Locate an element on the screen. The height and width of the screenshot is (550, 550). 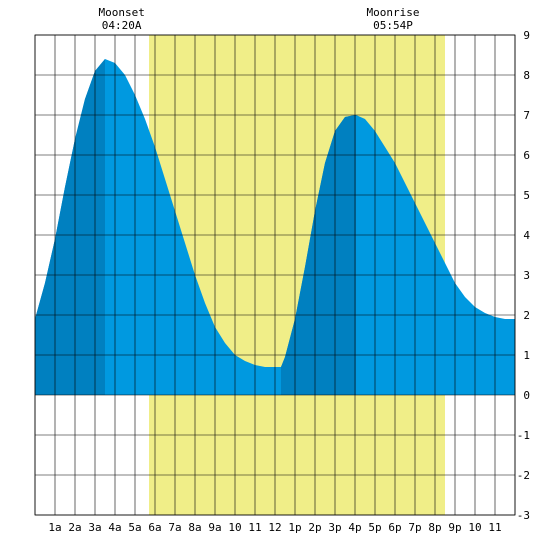
y-tick-label: 7 is located at coordinates (526, 115).